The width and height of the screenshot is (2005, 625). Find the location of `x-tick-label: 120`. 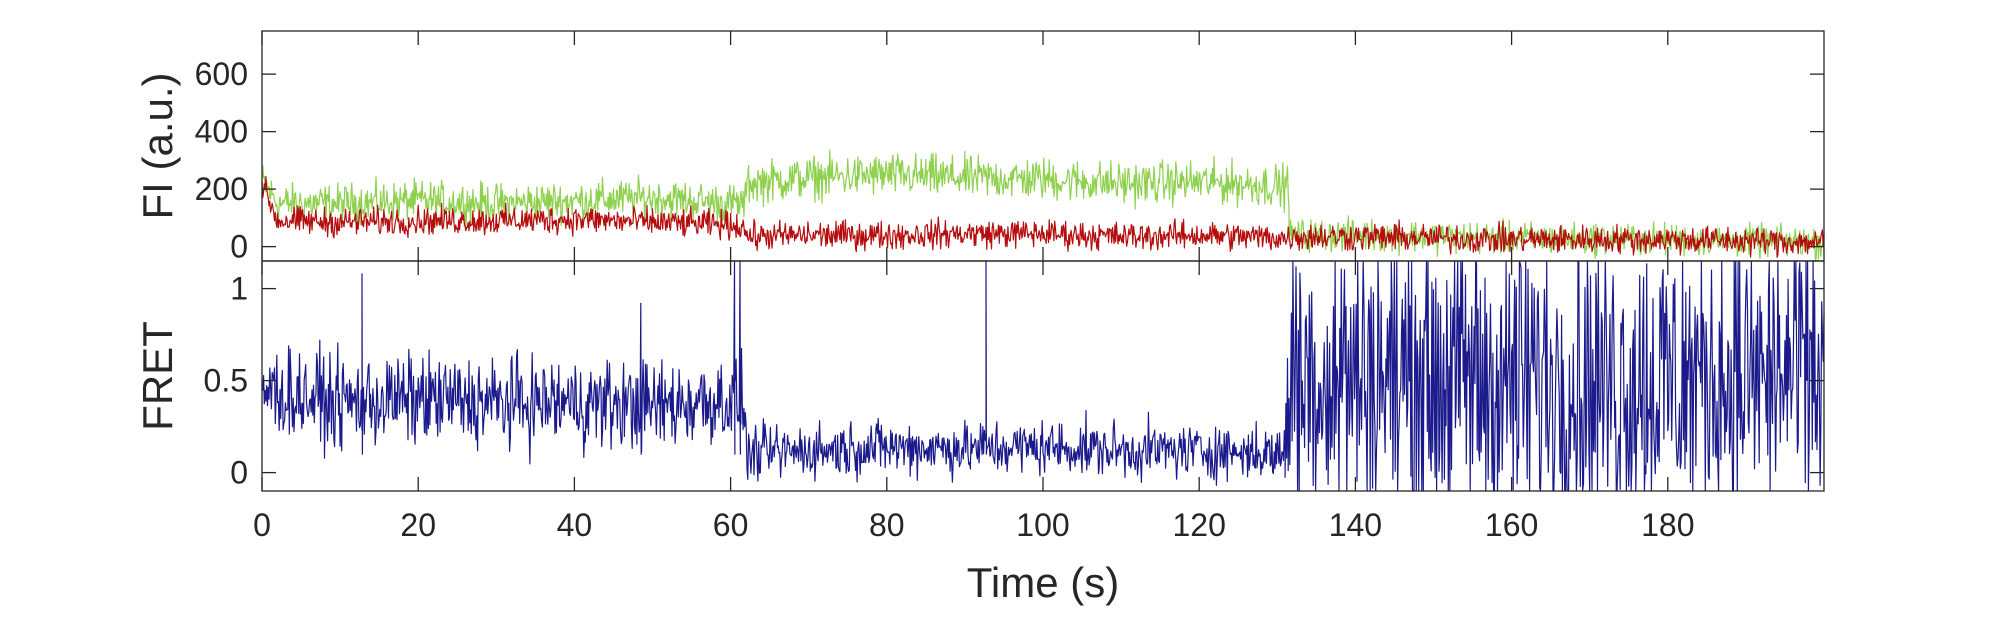

x-tick-label: 120 is located at coordinates (1199, 525).